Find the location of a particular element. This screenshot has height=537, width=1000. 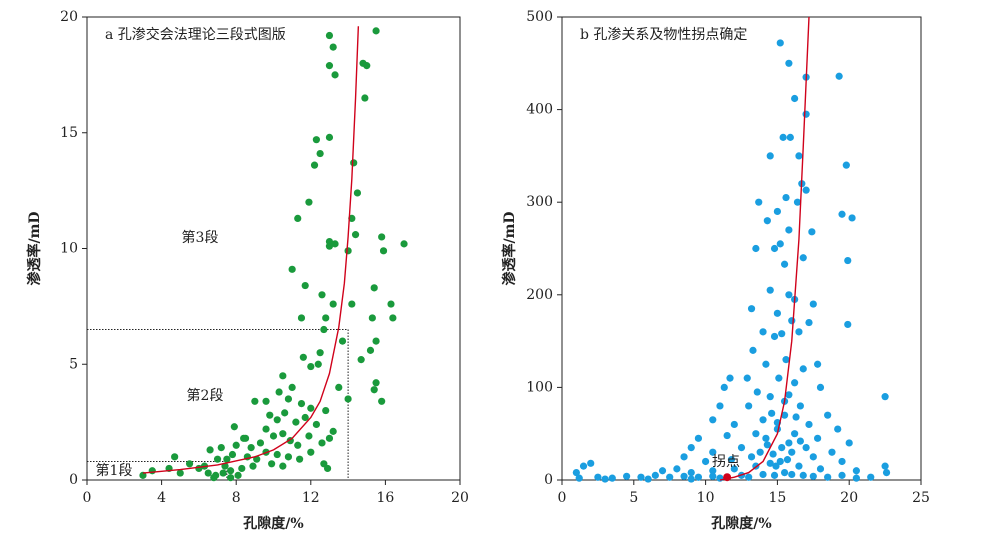

y-tick-label: 10 is located at coordinates (69, 249).